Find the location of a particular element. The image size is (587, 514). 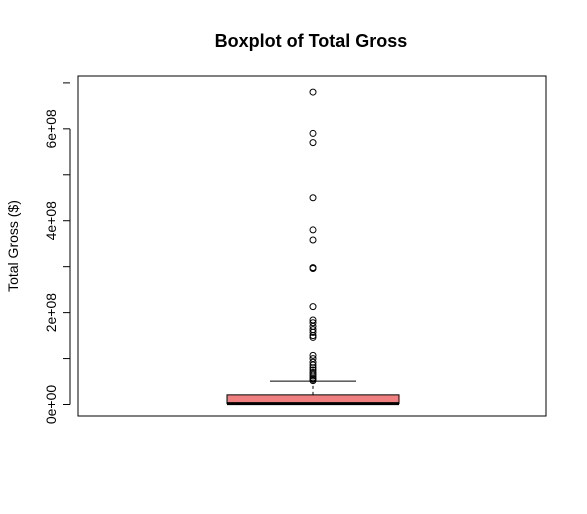

y-tick-label: 4e+08 is located at coordinates (51, 221).